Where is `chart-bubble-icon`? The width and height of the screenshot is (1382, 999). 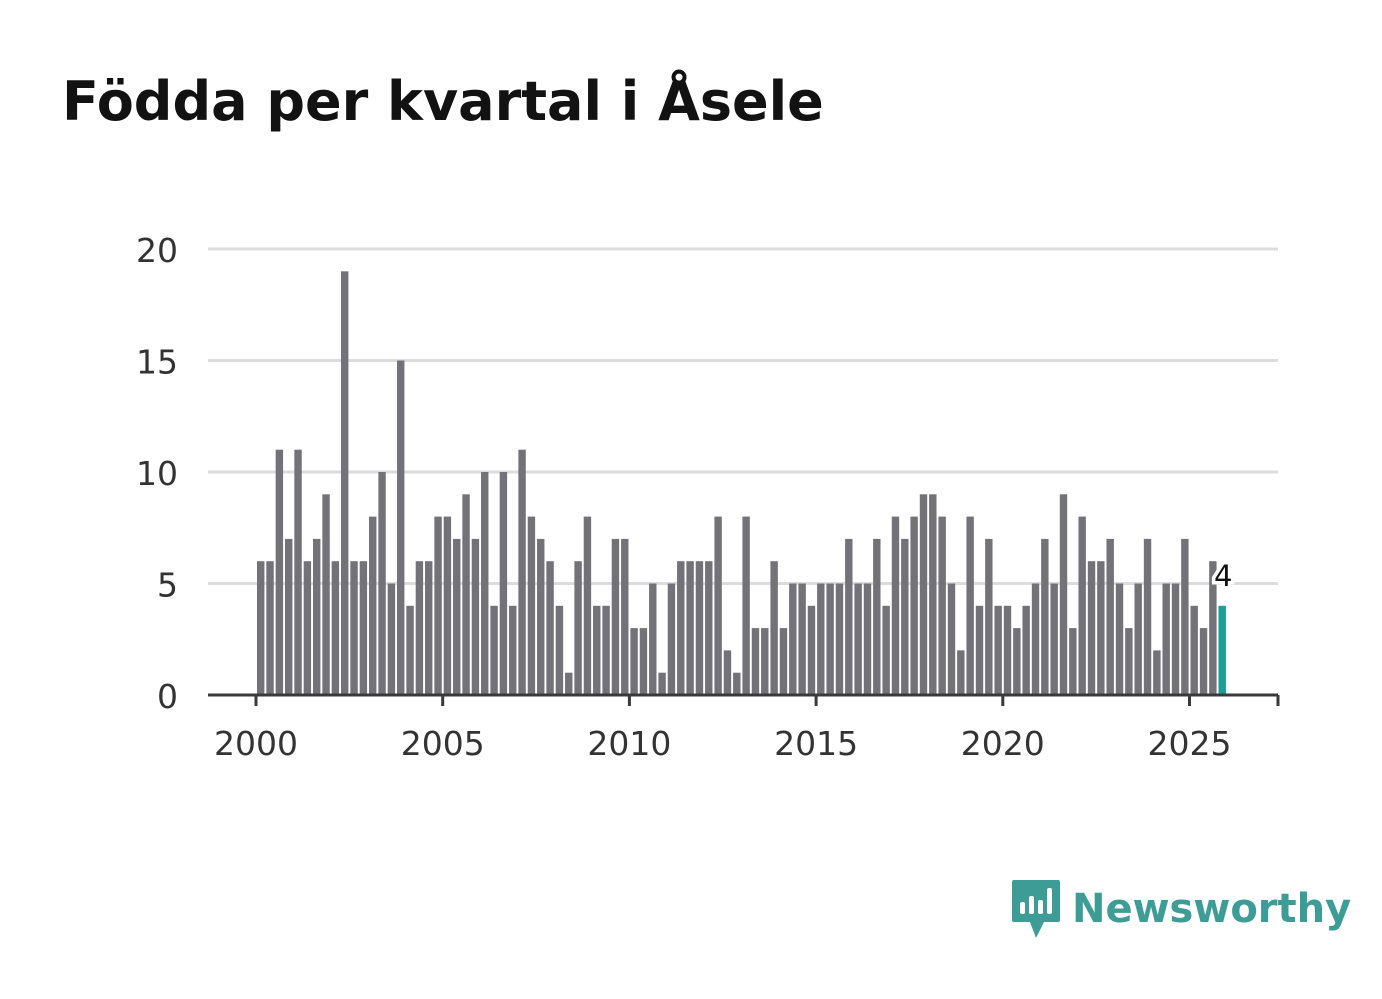
chart-bubble-icon is located at coordinates (1036, 909).